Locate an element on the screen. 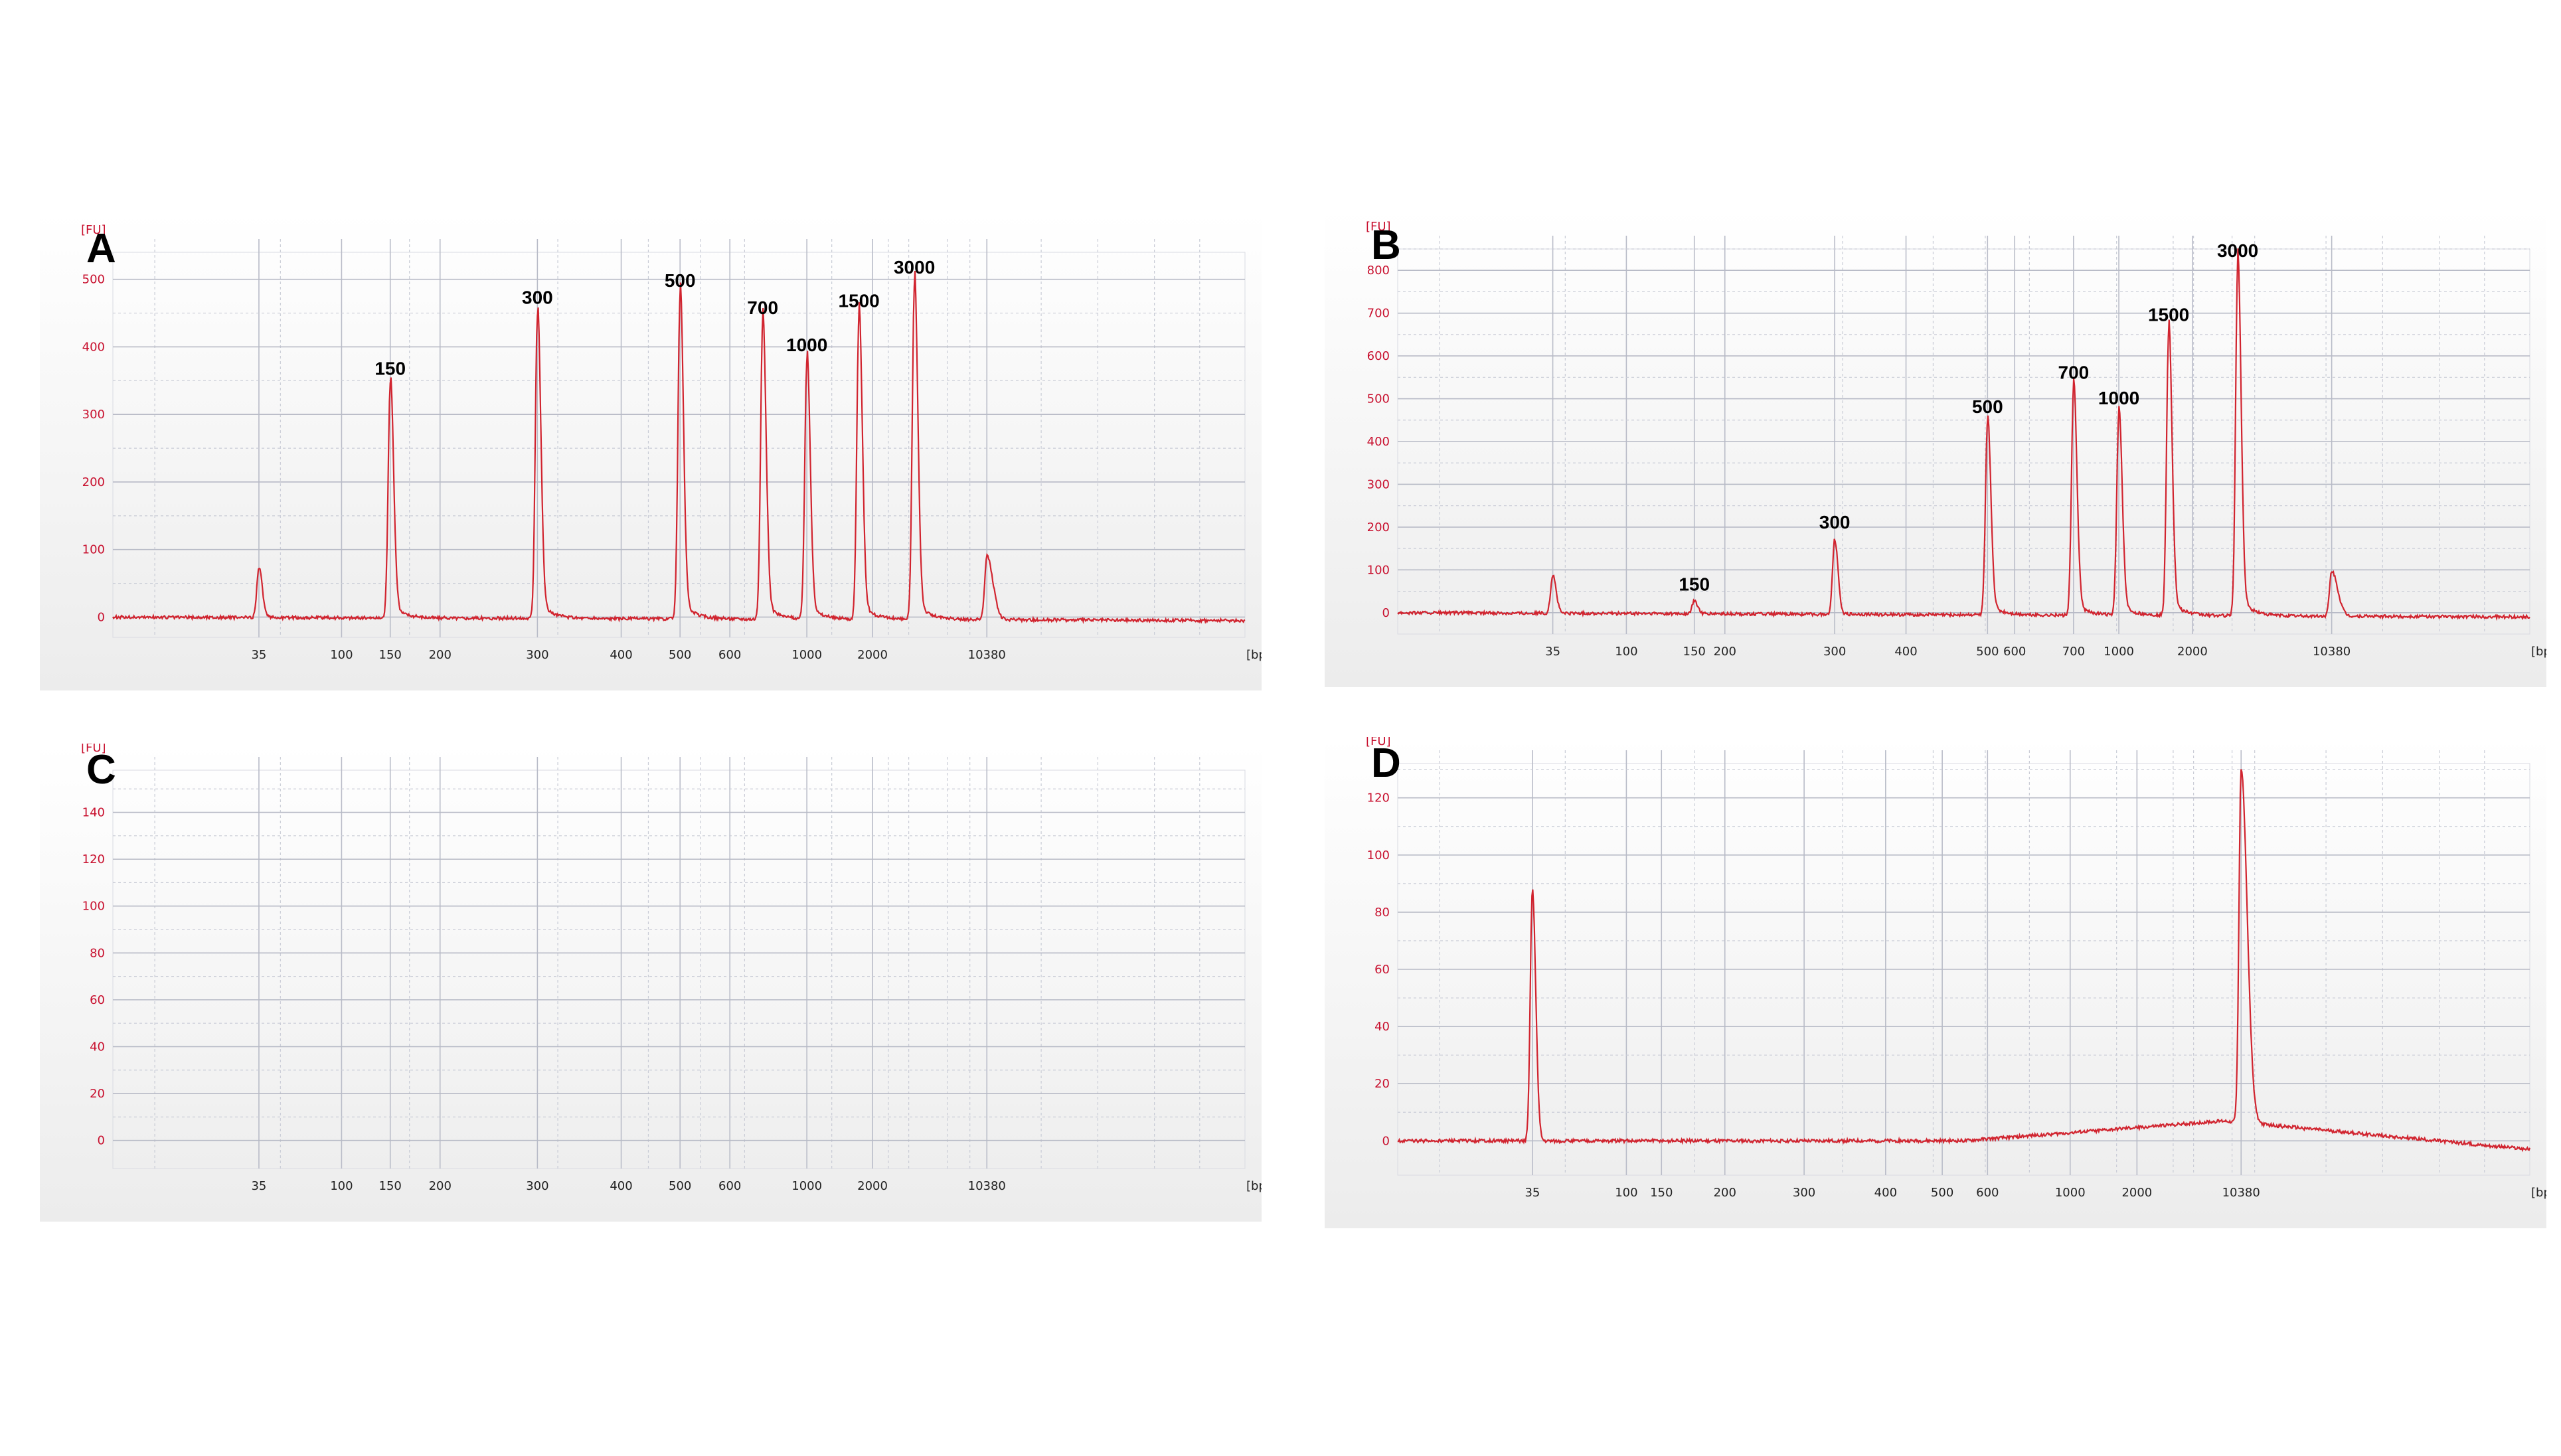  panel-letter: B is located at coordinates (1386, 245).